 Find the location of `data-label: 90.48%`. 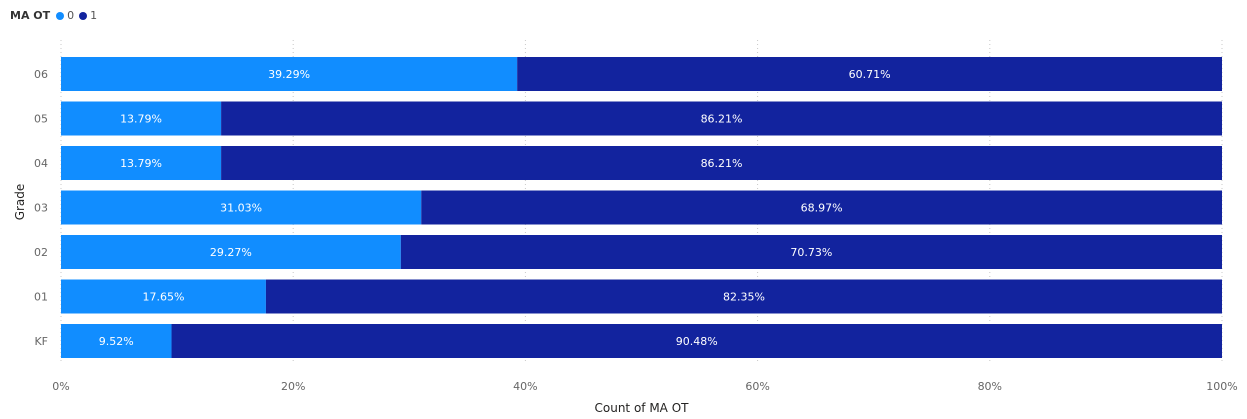

data-label: 90.48% is located at coordinates (697, 341).